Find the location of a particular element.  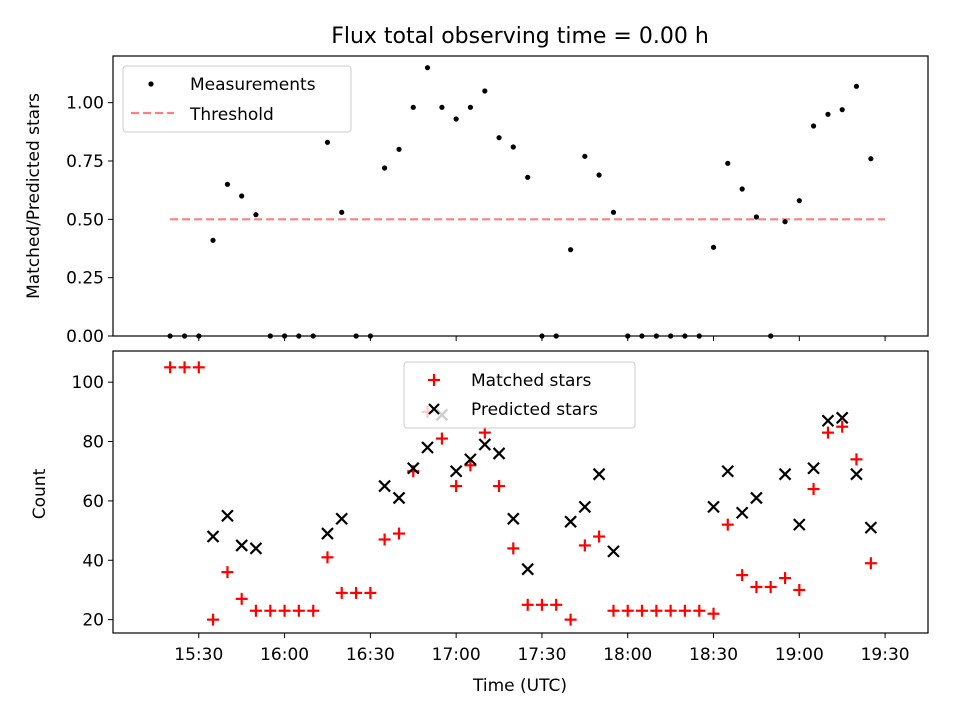

legend-matched-marker is located at coordinates (434, 380).